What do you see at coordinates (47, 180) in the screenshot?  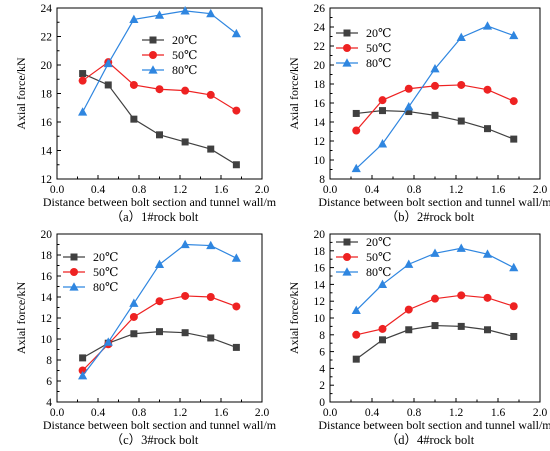 I see `y-tick-label: 12` at bounding box center [47, 180].